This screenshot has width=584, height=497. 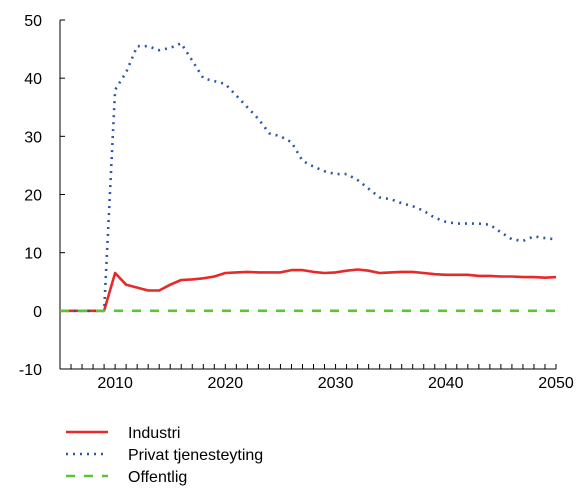 I want to click on y-tick-label: 20, so click(x=33, y=196).